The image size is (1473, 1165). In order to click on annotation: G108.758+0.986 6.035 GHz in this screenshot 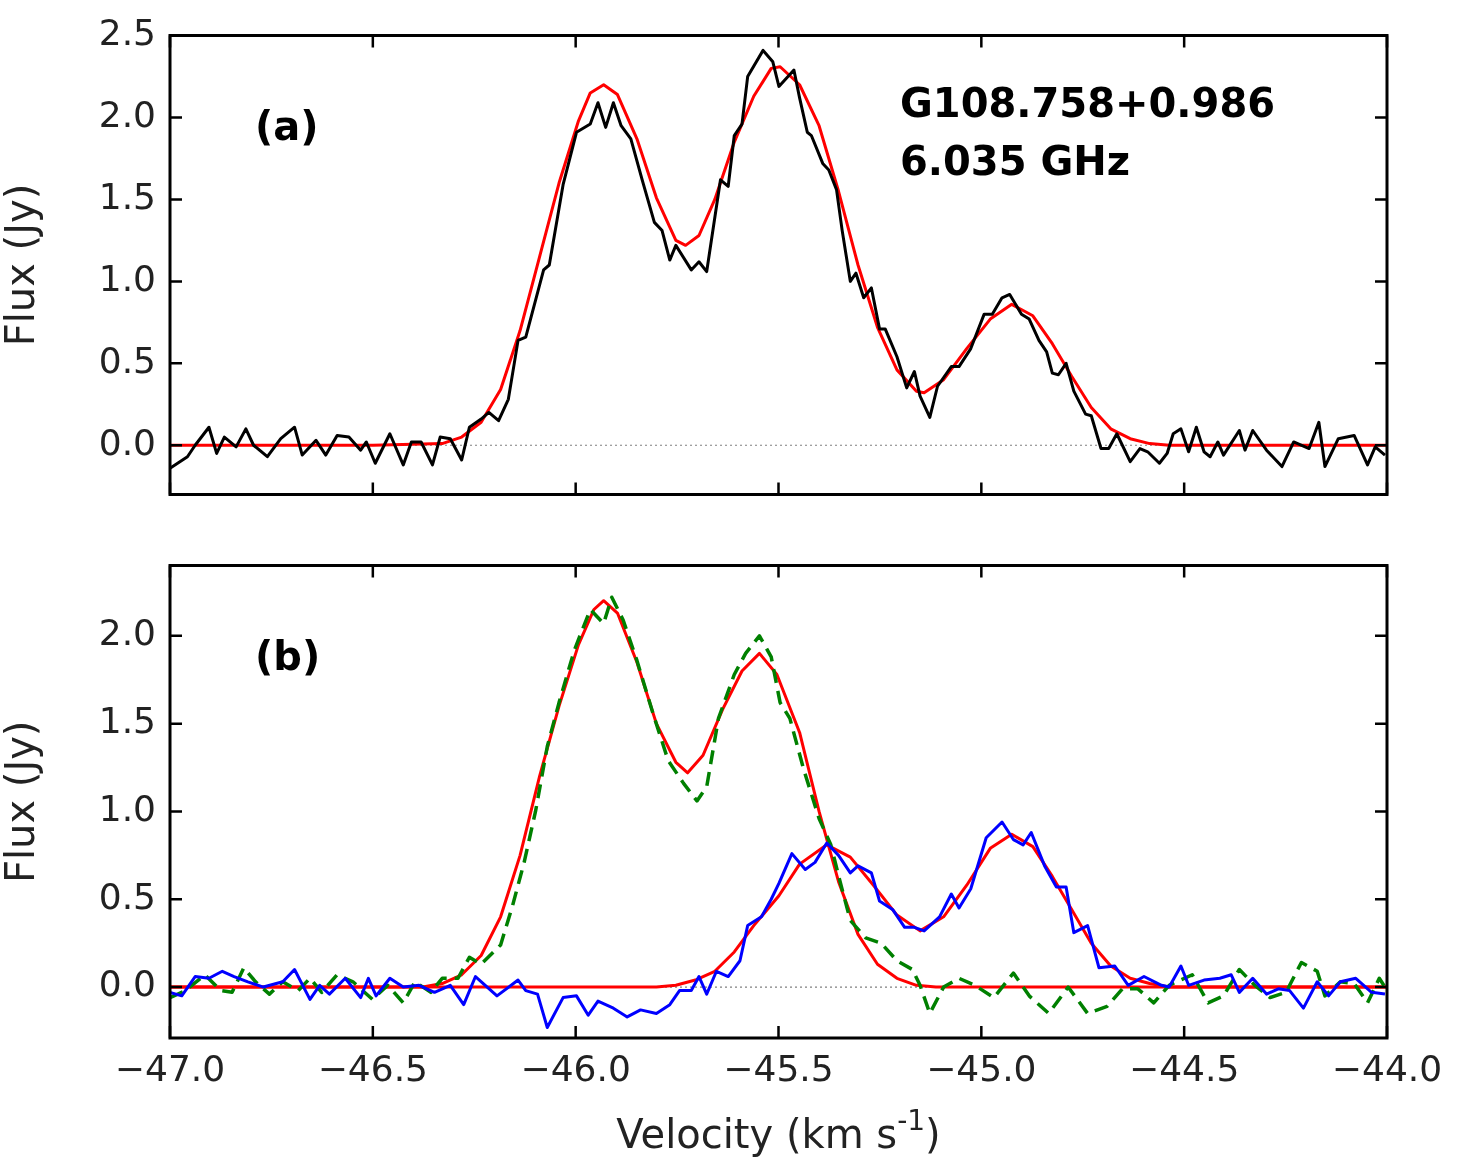, I will do `click(1088, 131)`.